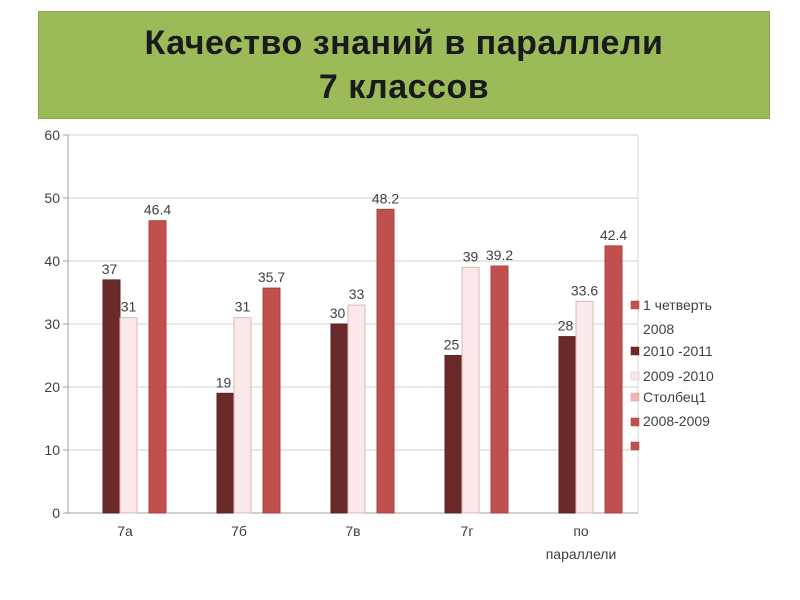  What do you see at coordinates (385, 198) in the screenshot?
I see `data-label: 48.2` at bounding box center [385, 198].